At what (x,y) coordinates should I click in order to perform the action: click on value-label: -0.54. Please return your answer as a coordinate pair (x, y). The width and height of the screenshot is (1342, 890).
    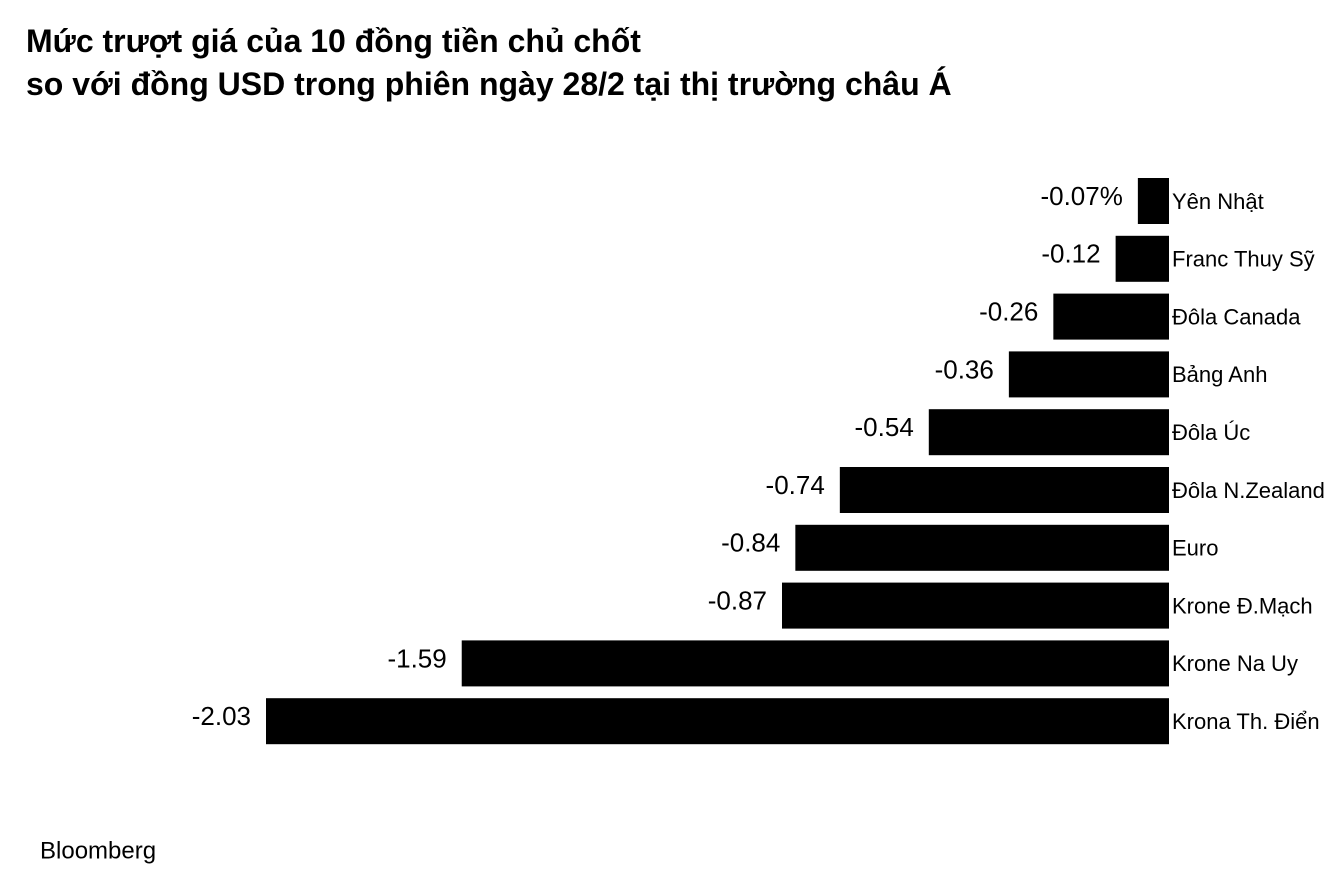
    Looking at the image, I should click on (884, 427).